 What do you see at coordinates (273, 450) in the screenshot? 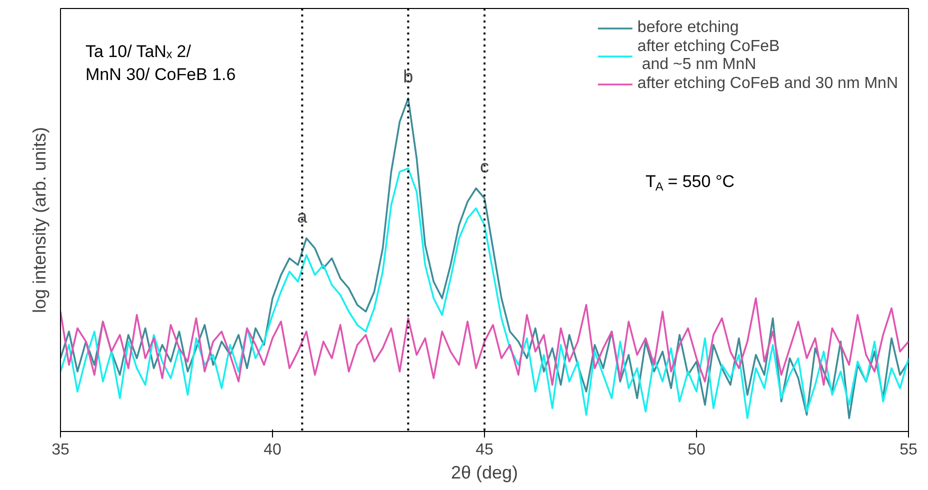
I see `x-tick-label: 40` at bounding box center [273, 450].